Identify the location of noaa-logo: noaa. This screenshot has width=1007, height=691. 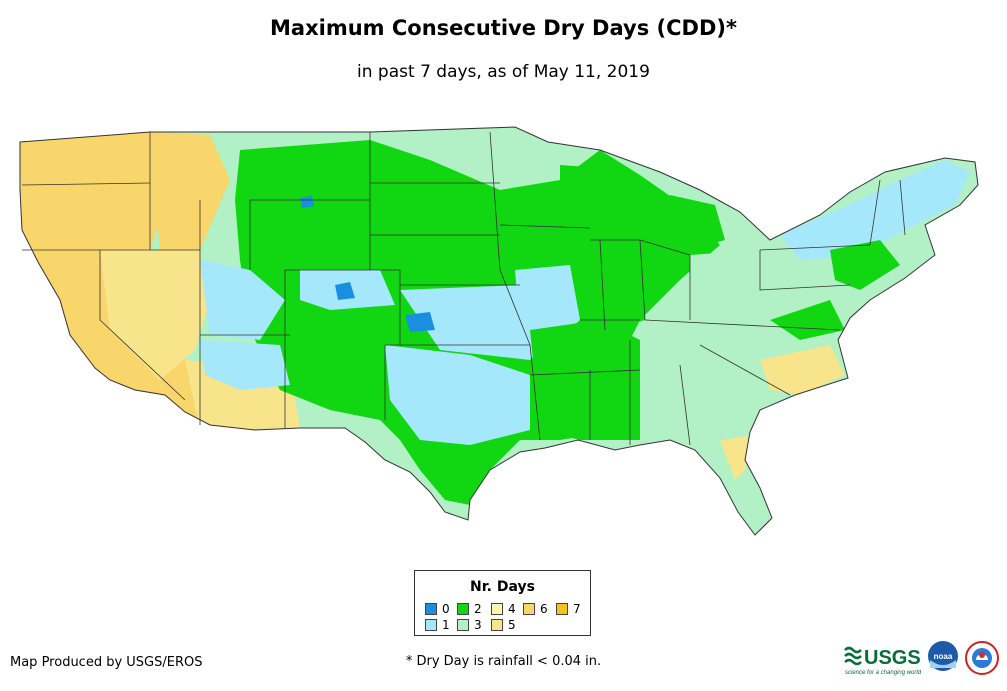
(943, 656).